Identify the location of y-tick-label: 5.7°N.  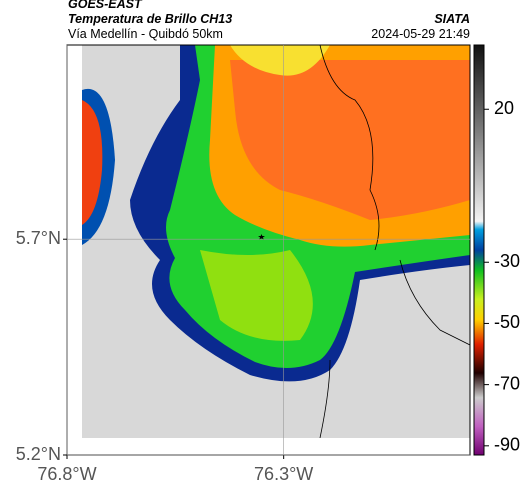
(38, 238).